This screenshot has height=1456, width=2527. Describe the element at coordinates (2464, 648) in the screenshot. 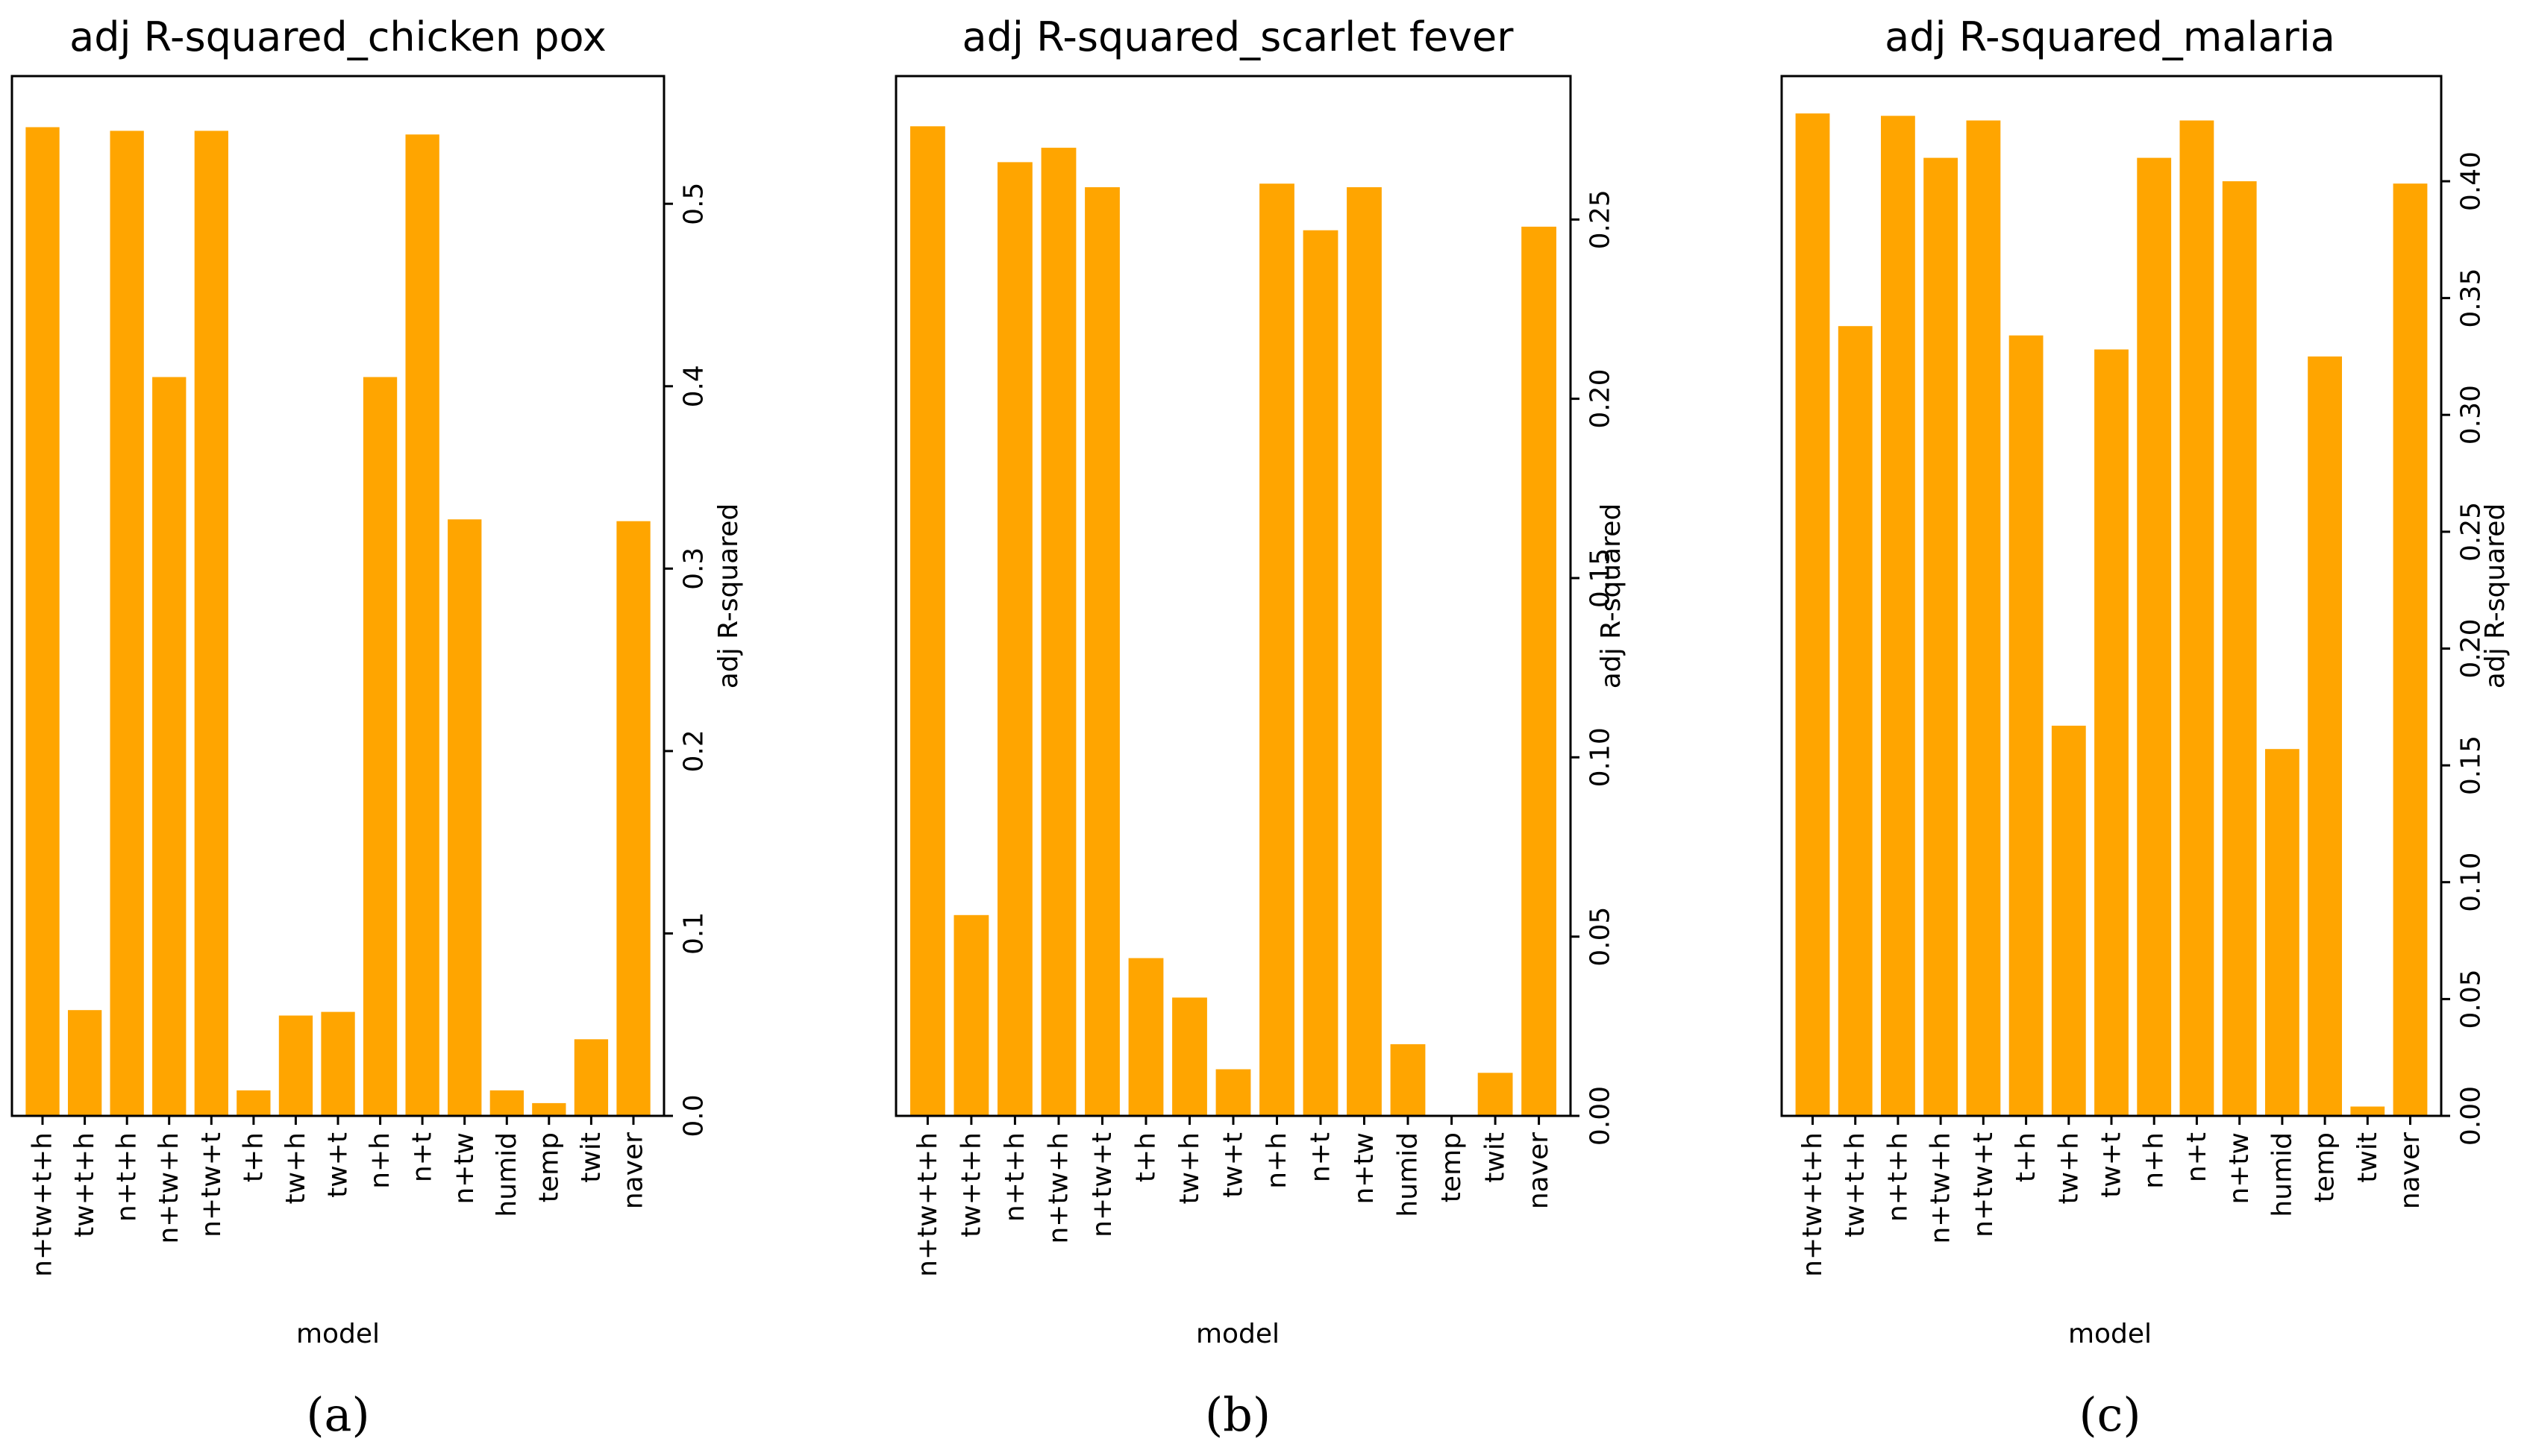

I see `y-axis-ticks: 0.00 0.05 0.10 0.15 0.20 0.25 0.30 0.35 0.40` at that location.